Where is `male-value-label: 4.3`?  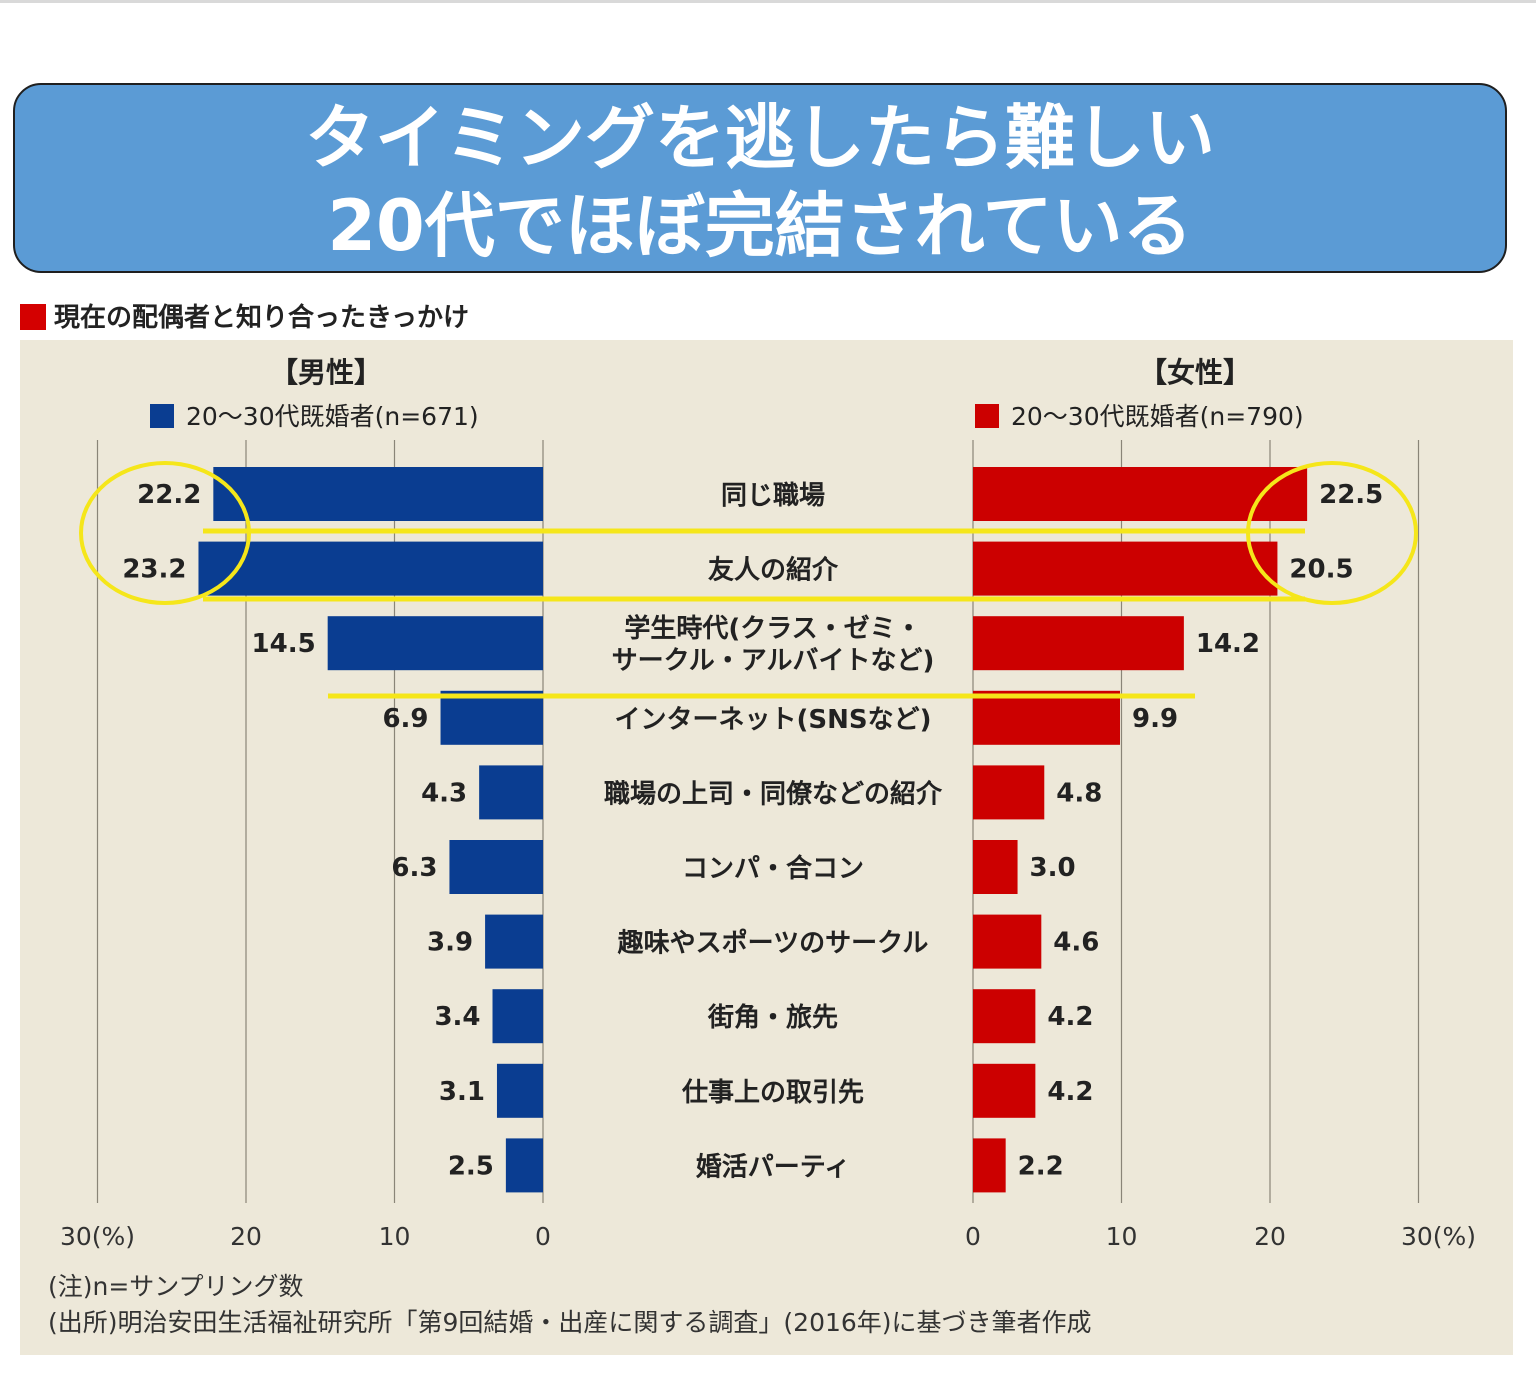 male-value-label: 4.3 is located at coordinates (444, 793).